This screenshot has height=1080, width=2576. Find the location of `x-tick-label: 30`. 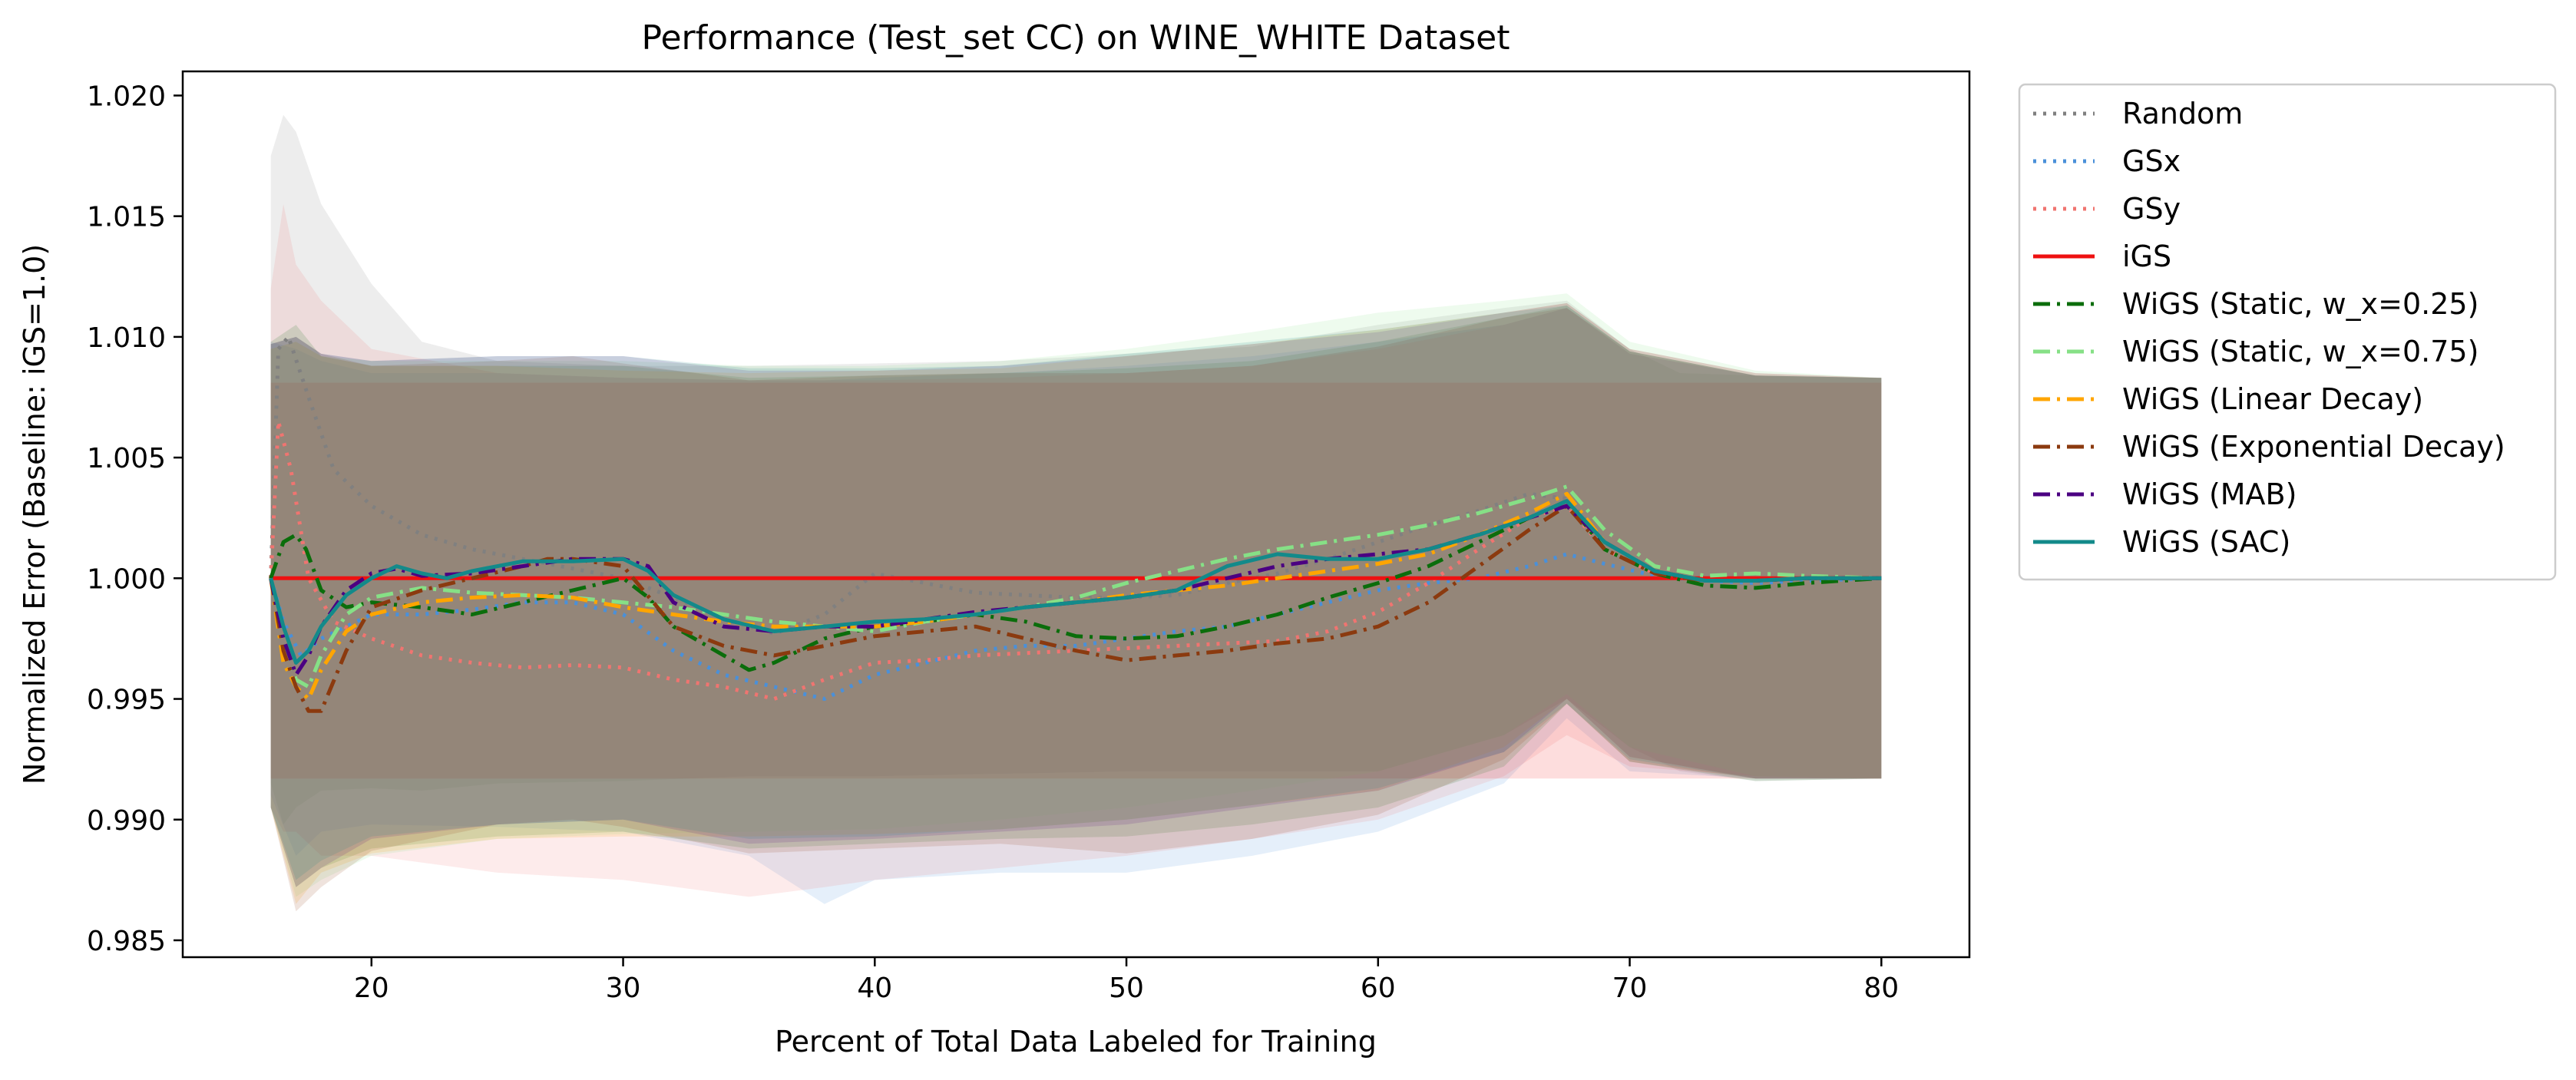

x-tick-label: 30 is located at coordinates (623, 988).